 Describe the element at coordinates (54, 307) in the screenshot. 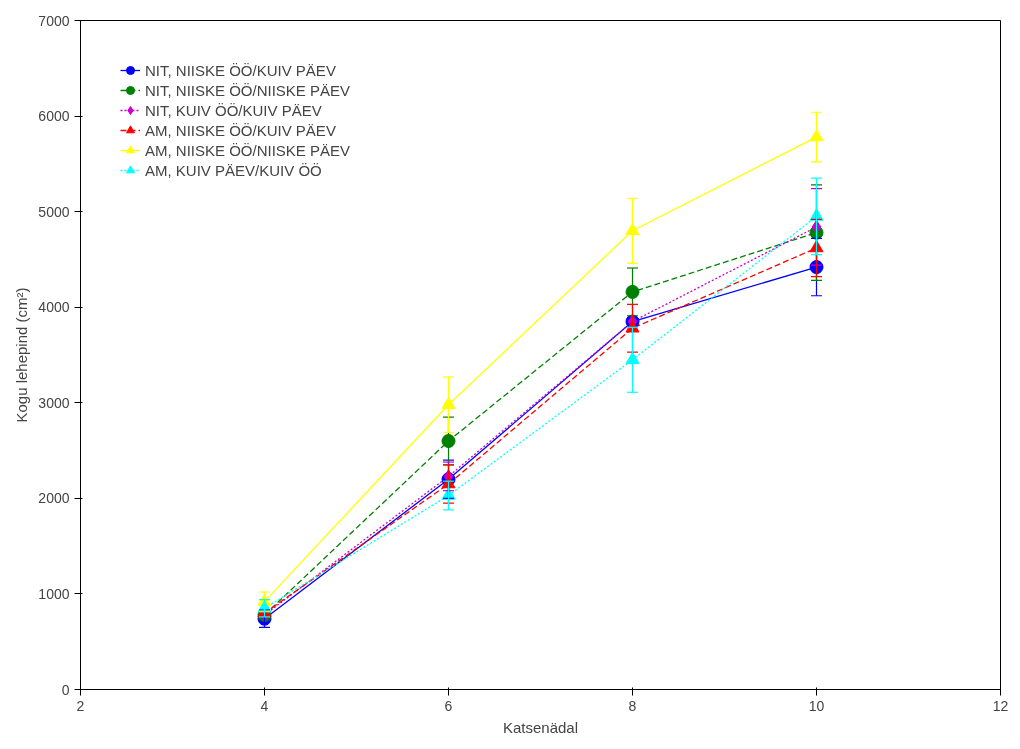

I see `y-tick-label: 4000` at that location.